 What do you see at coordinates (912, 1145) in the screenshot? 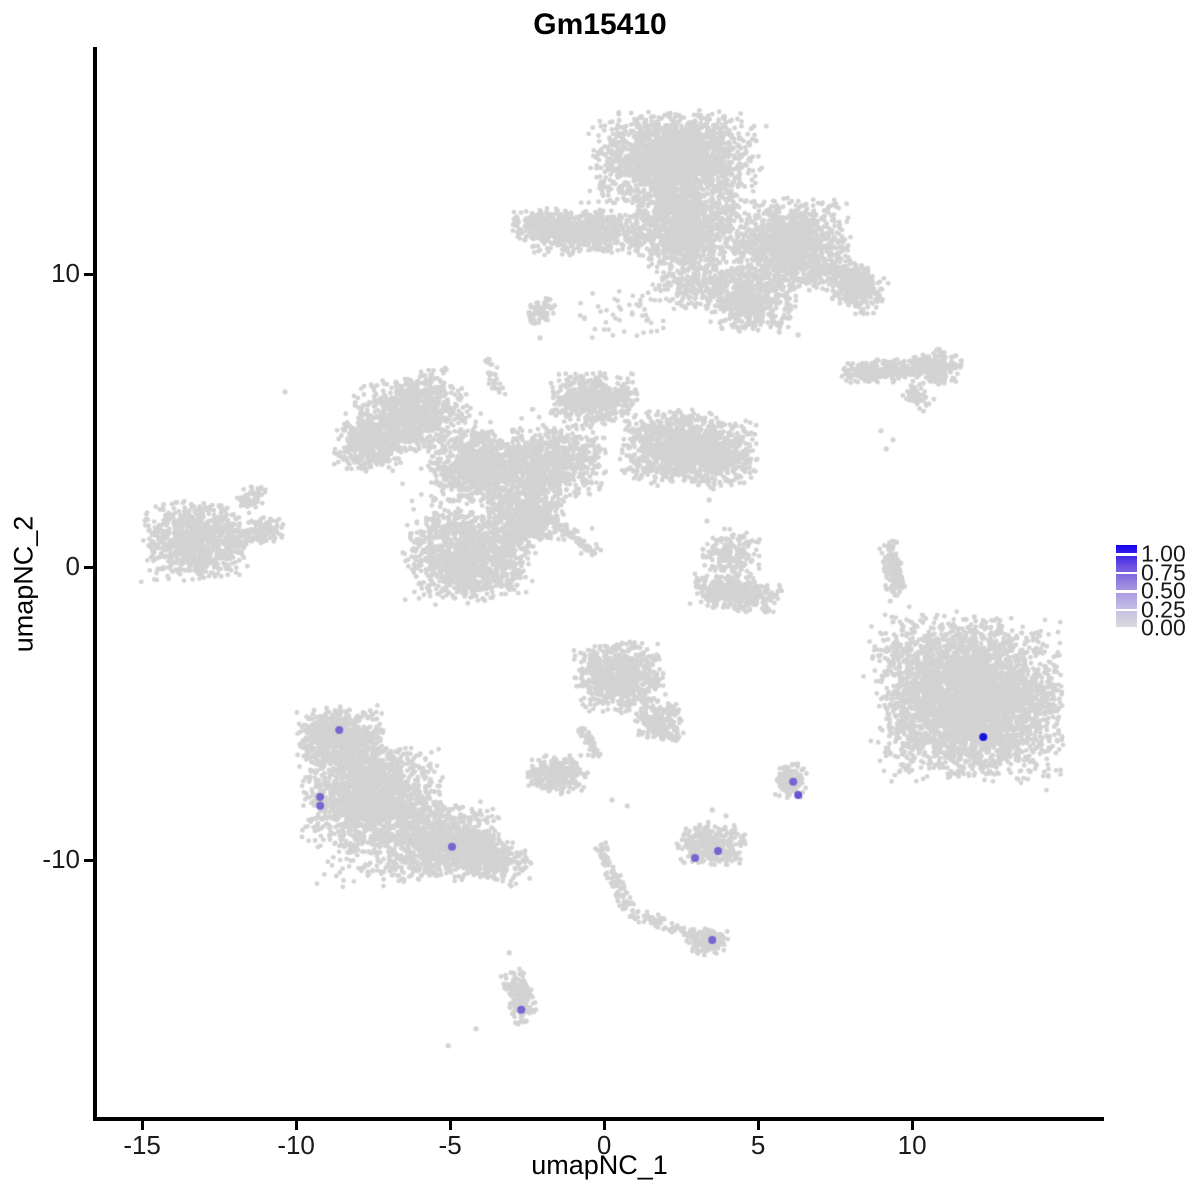
I see `x-tick-label: 10` at bounding box center [912, 1145].